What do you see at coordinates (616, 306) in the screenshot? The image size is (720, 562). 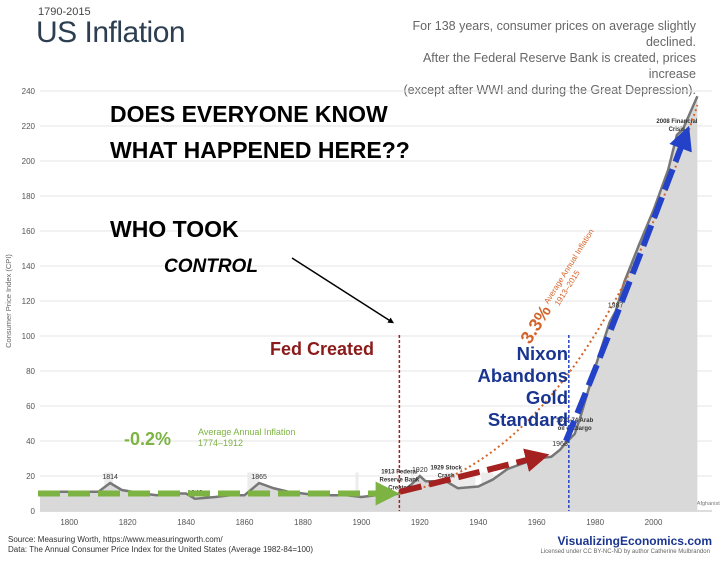 I see `annotation-label: 1987` at bounding box center [616, 306].